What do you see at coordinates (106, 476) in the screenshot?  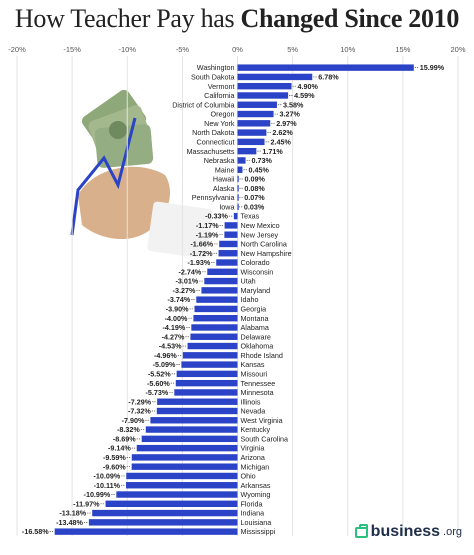 I see `value-label: -10.09%` at bounding box center [106, 476].